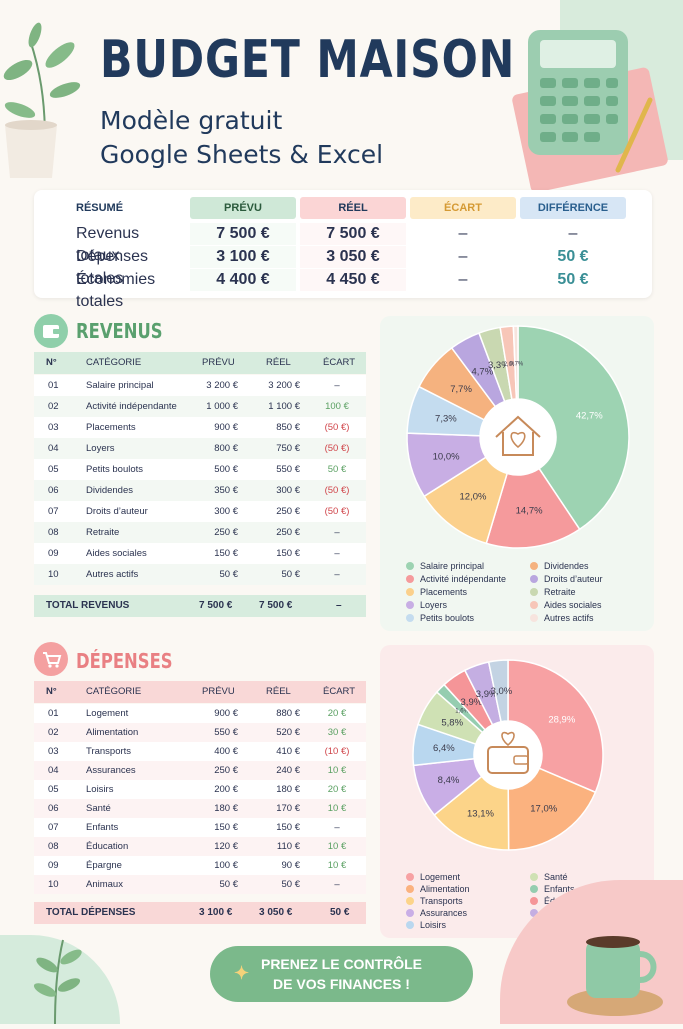 The image size is (683, 1029). What do you see at coordinates (284, 406) in the screenshot?
I see `row-reel: 1 100 €` at bounding box center [284, 406].